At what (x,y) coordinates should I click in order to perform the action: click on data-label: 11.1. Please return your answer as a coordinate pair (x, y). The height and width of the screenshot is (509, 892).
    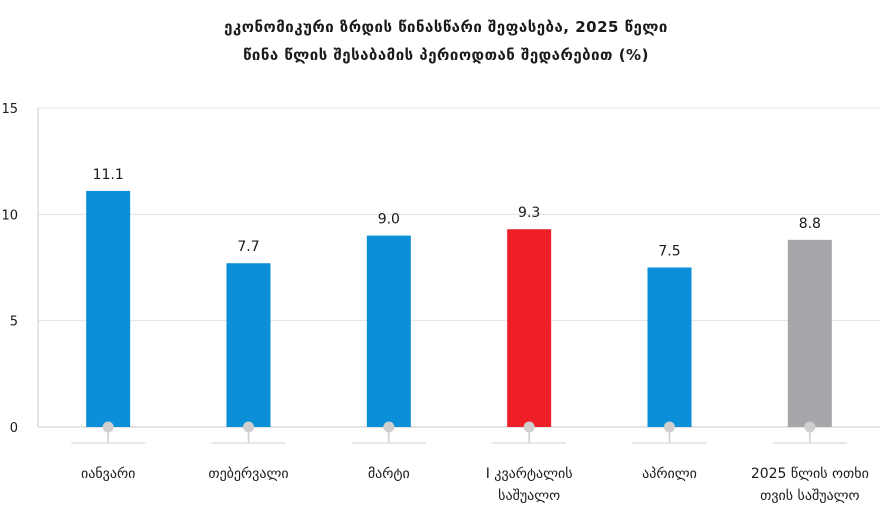
    Looking at the image, I should click on (108, 175).